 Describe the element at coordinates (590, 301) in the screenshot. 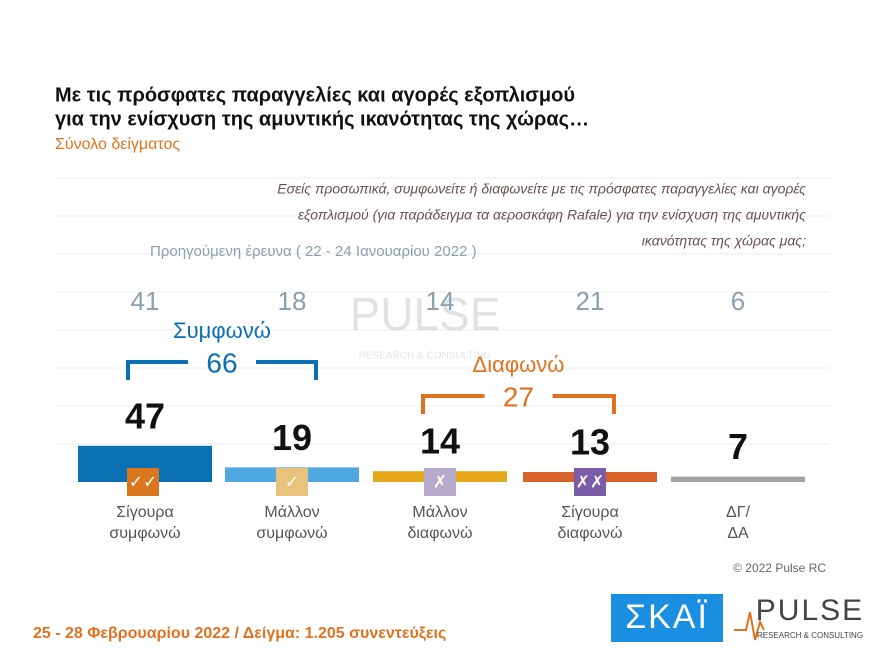

I see `previous-value: 21` at that location.